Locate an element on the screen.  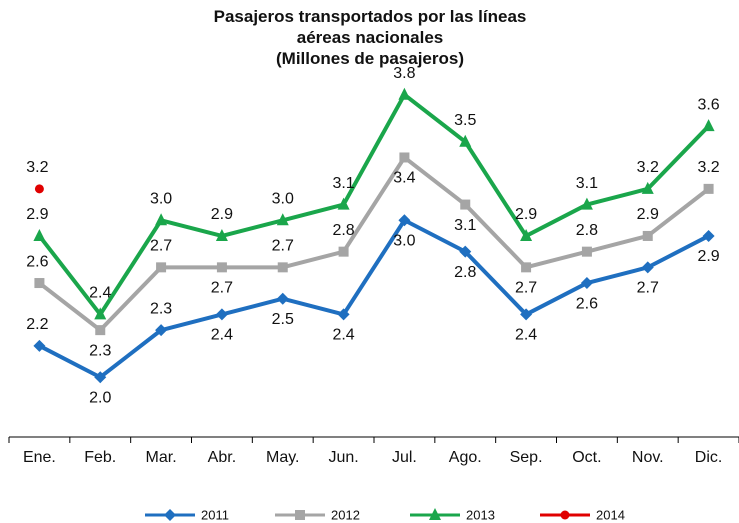
x-tick-label: Nov. is located at coordinates (648, 457).